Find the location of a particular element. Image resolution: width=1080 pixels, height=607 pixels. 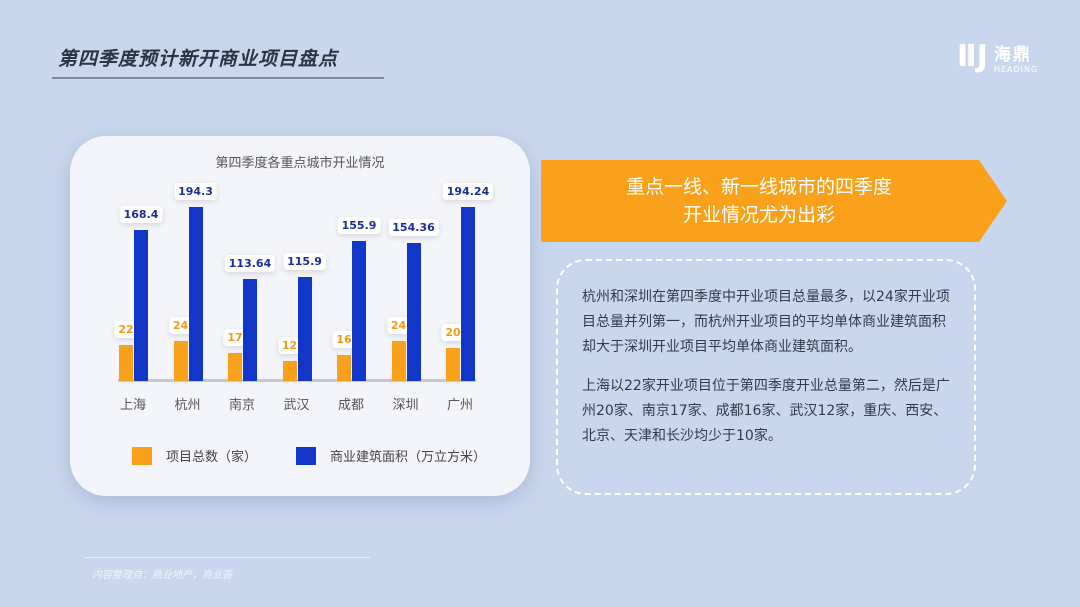

data-label: 115.9 is located at coordinates (304, 262).